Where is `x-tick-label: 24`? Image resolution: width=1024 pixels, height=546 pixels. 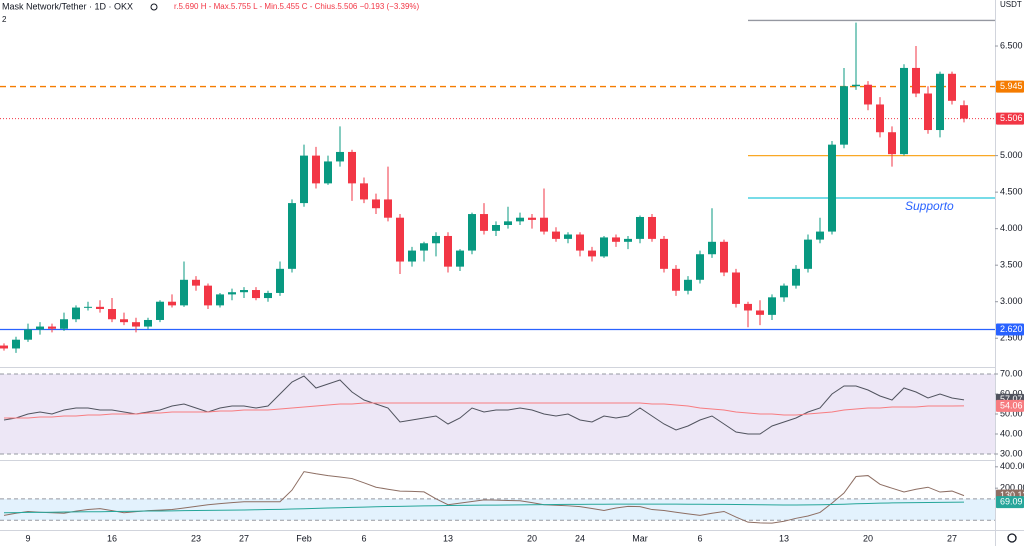 x-tick-label: 24 is located at coordinates (580, 538).